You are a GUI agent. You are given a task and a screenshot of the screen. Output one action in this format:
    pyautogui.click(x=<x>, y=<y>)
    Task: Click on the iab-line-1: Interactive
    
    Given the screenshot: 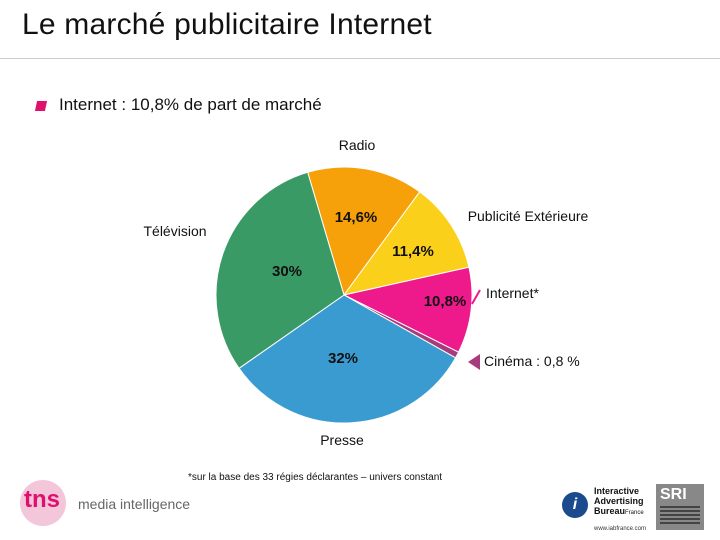 What is the action you would take?
    pyautogui.click(x=617, y=491)
    